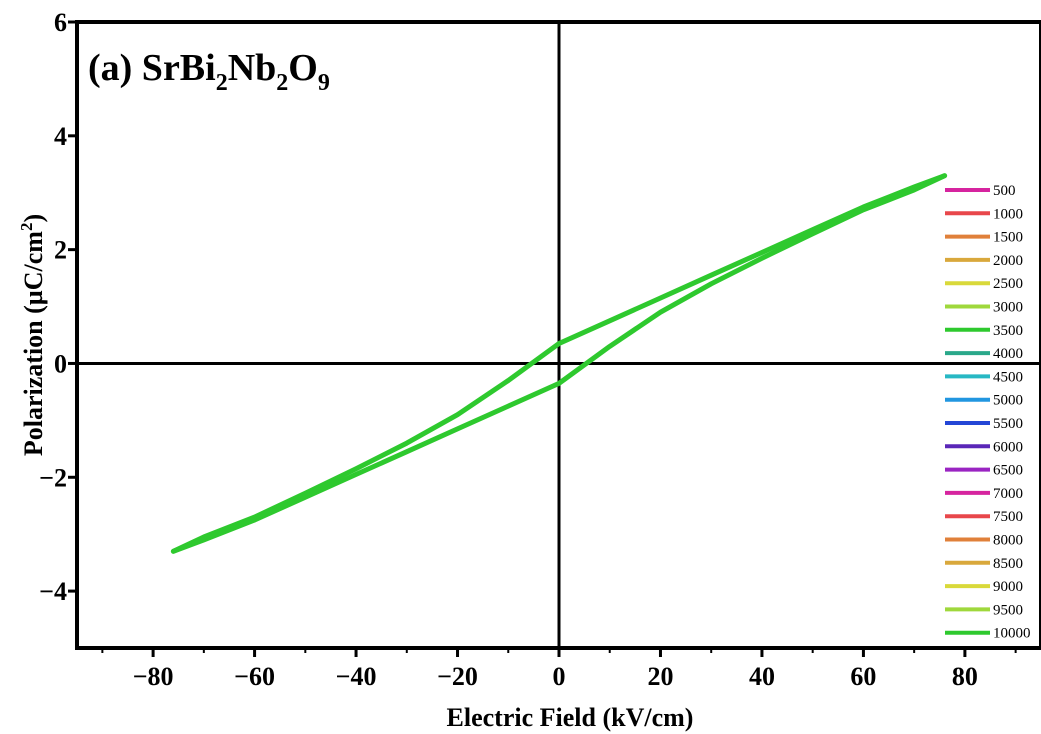 This screenshot has height=734, width=1041. What do you see at coordinates (762, 676) in the screenshot?
I see `x-tick-label: 40` at bounding box center [762, 676].